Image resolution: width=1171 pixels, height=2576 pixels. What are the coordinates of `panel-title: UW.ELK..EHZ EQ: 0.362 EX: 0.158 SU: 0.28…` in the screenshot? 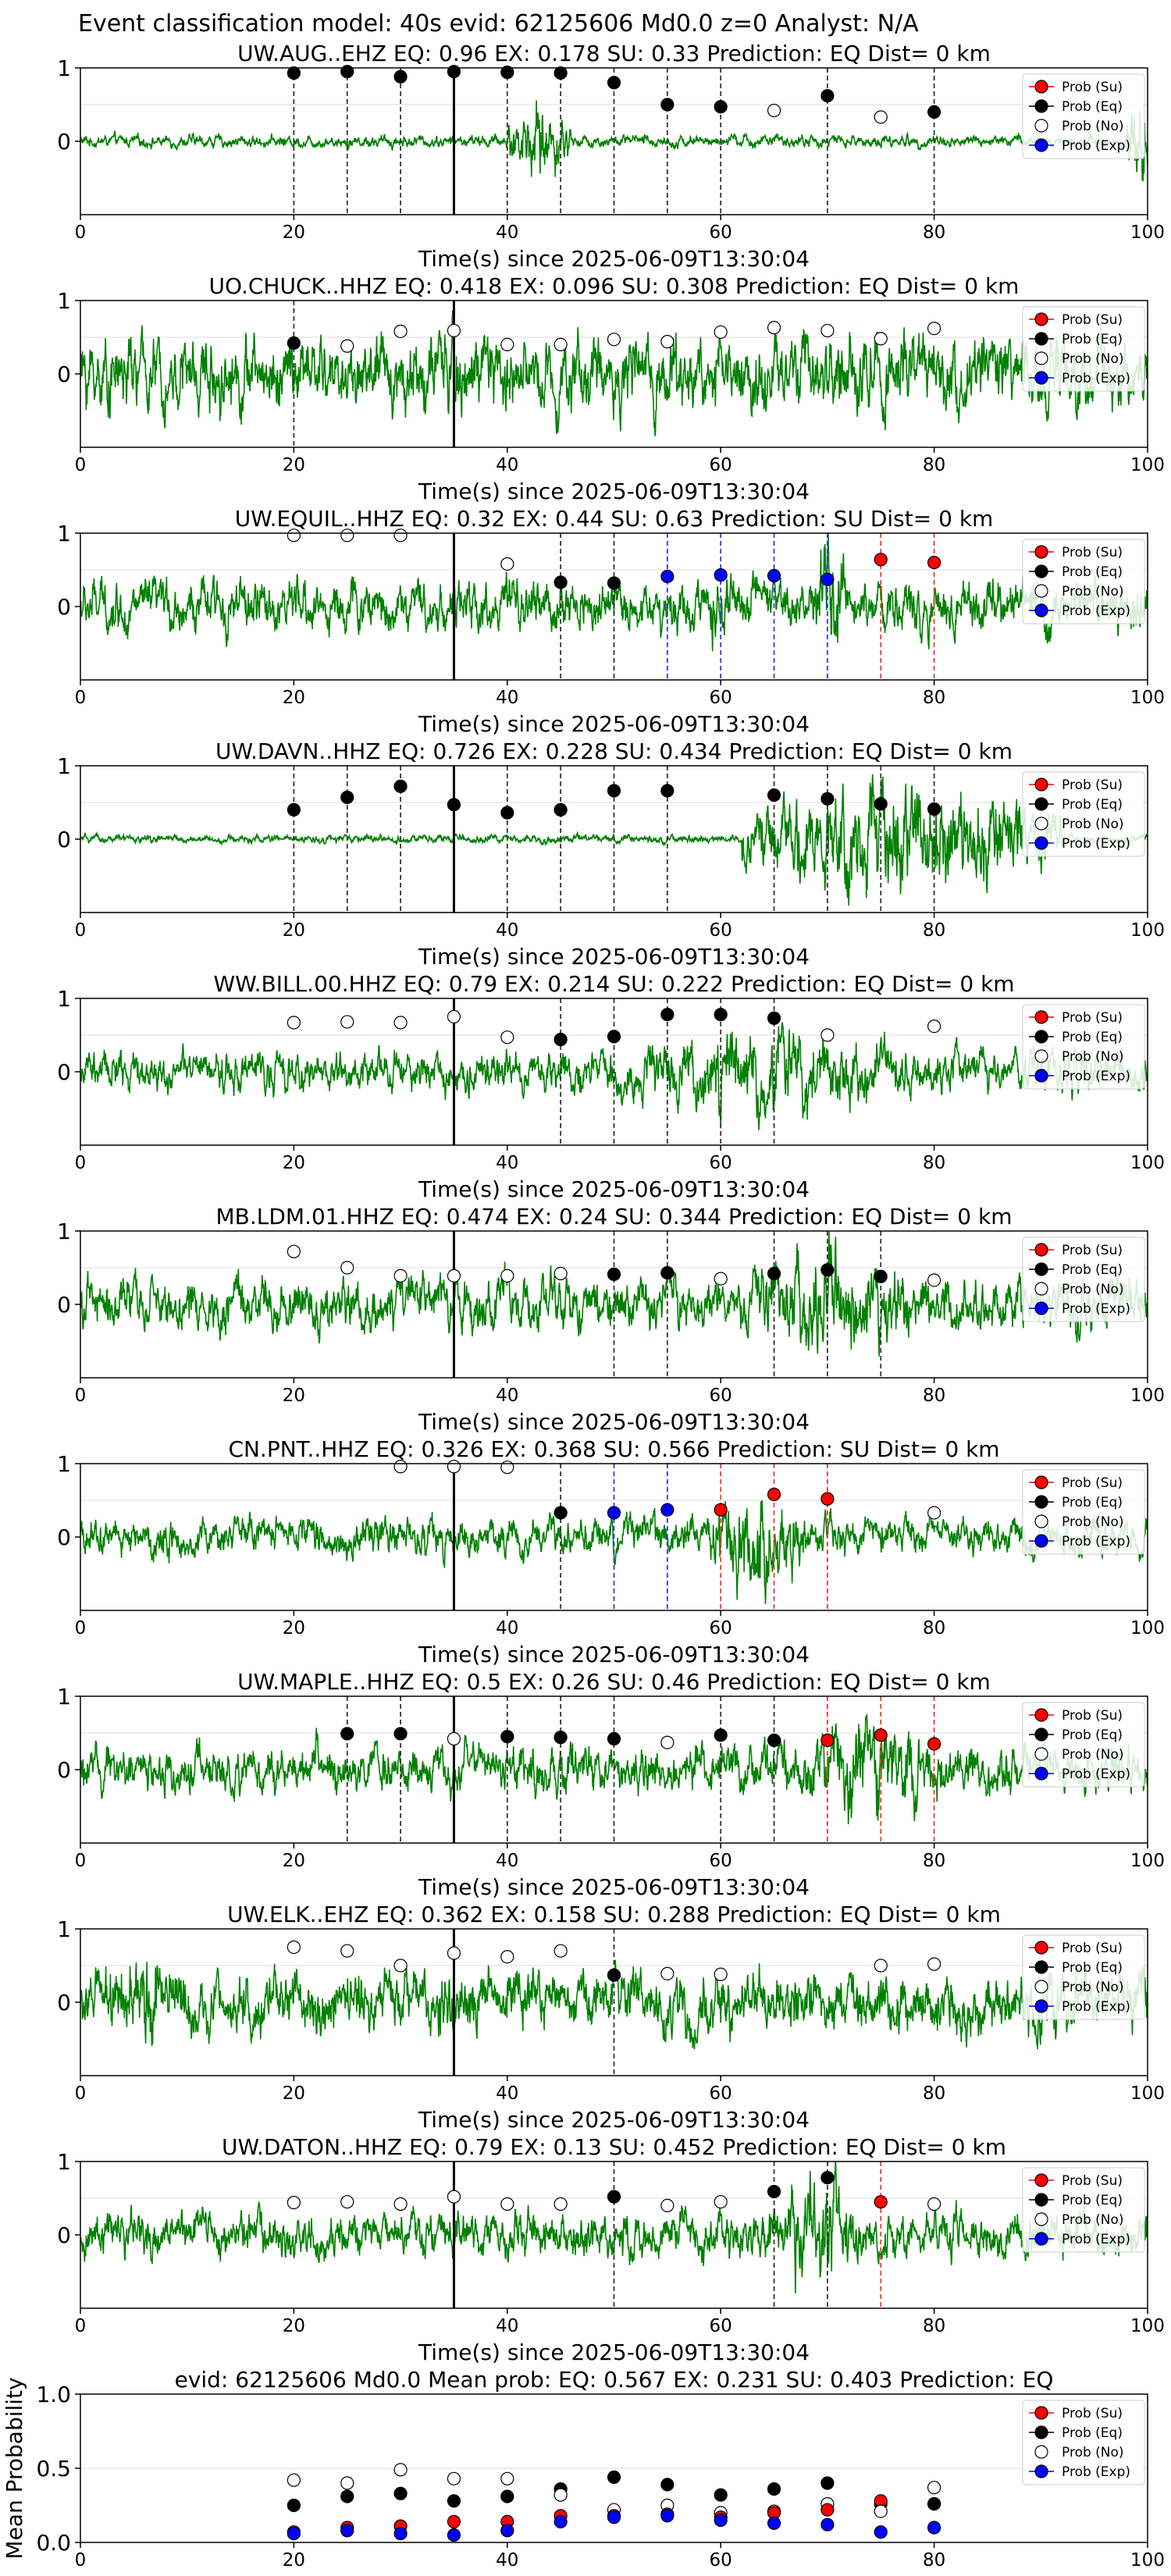 It's located at (614, 1915).